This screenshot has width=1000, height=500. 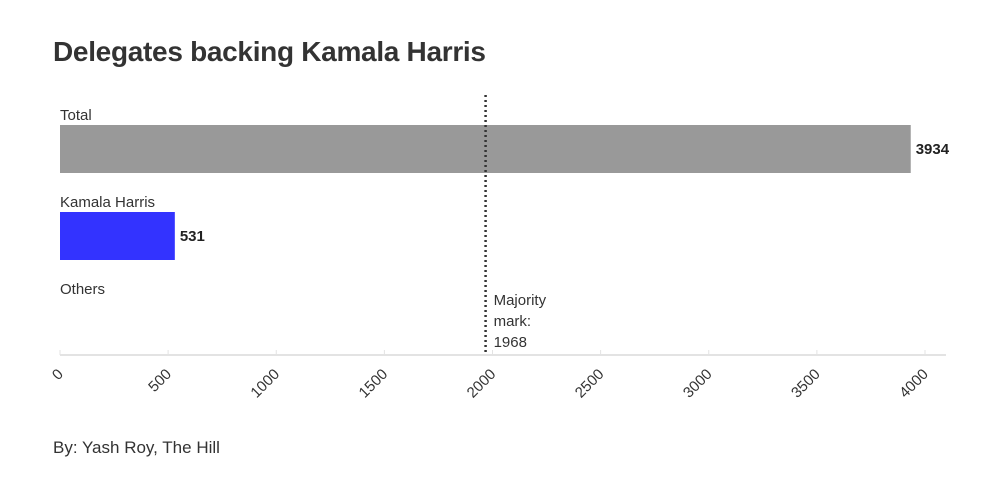 I want to click on majority-reference: Majority mark: 1968, so click(x=515, y=225).